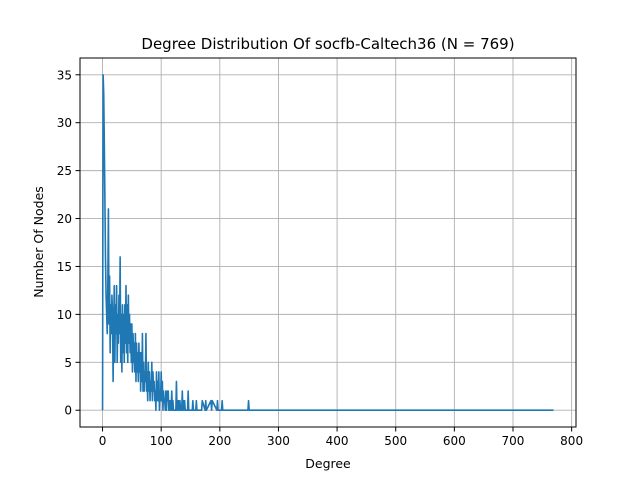 This screenshot has height=480, width=640. Describe the element at coordinates (64, 219) in the screenshot. I see `y-tick-label-4: 20` at that location.